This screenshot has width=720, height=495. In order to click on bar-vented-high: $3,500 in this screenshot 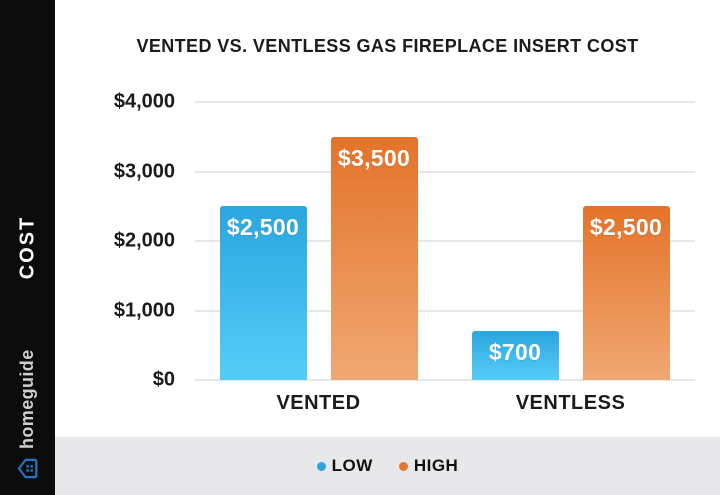, I will do `click(374, 258)`.